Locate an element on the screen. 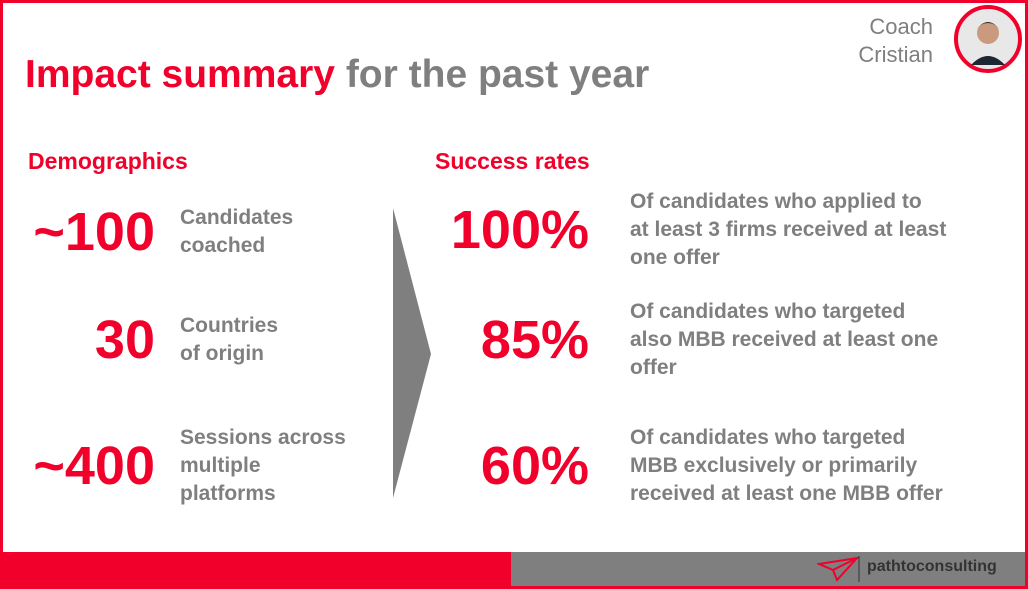 This screenshot has width=1028, height=589. section-heading: Success rates is located at coordinates (512, 161).